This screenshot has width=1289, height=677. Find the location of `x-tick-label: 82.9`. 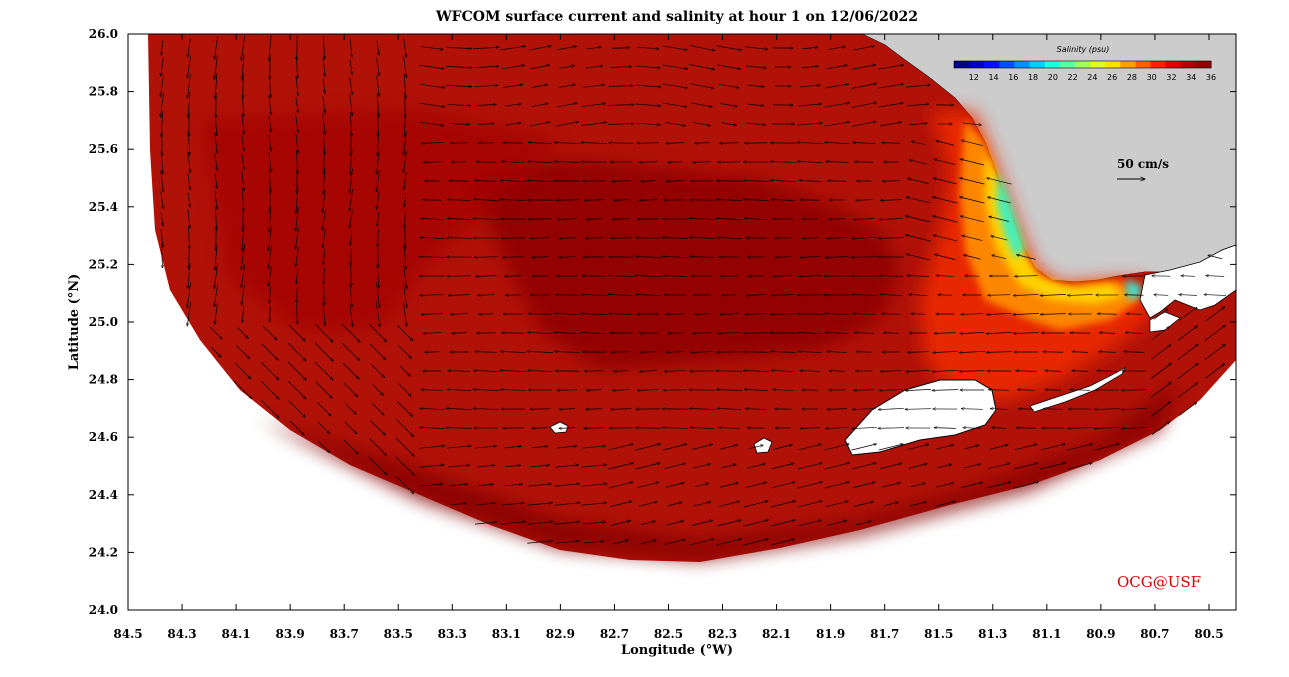

x-tick-label: 82.9 is located at coordinates (560, 634).